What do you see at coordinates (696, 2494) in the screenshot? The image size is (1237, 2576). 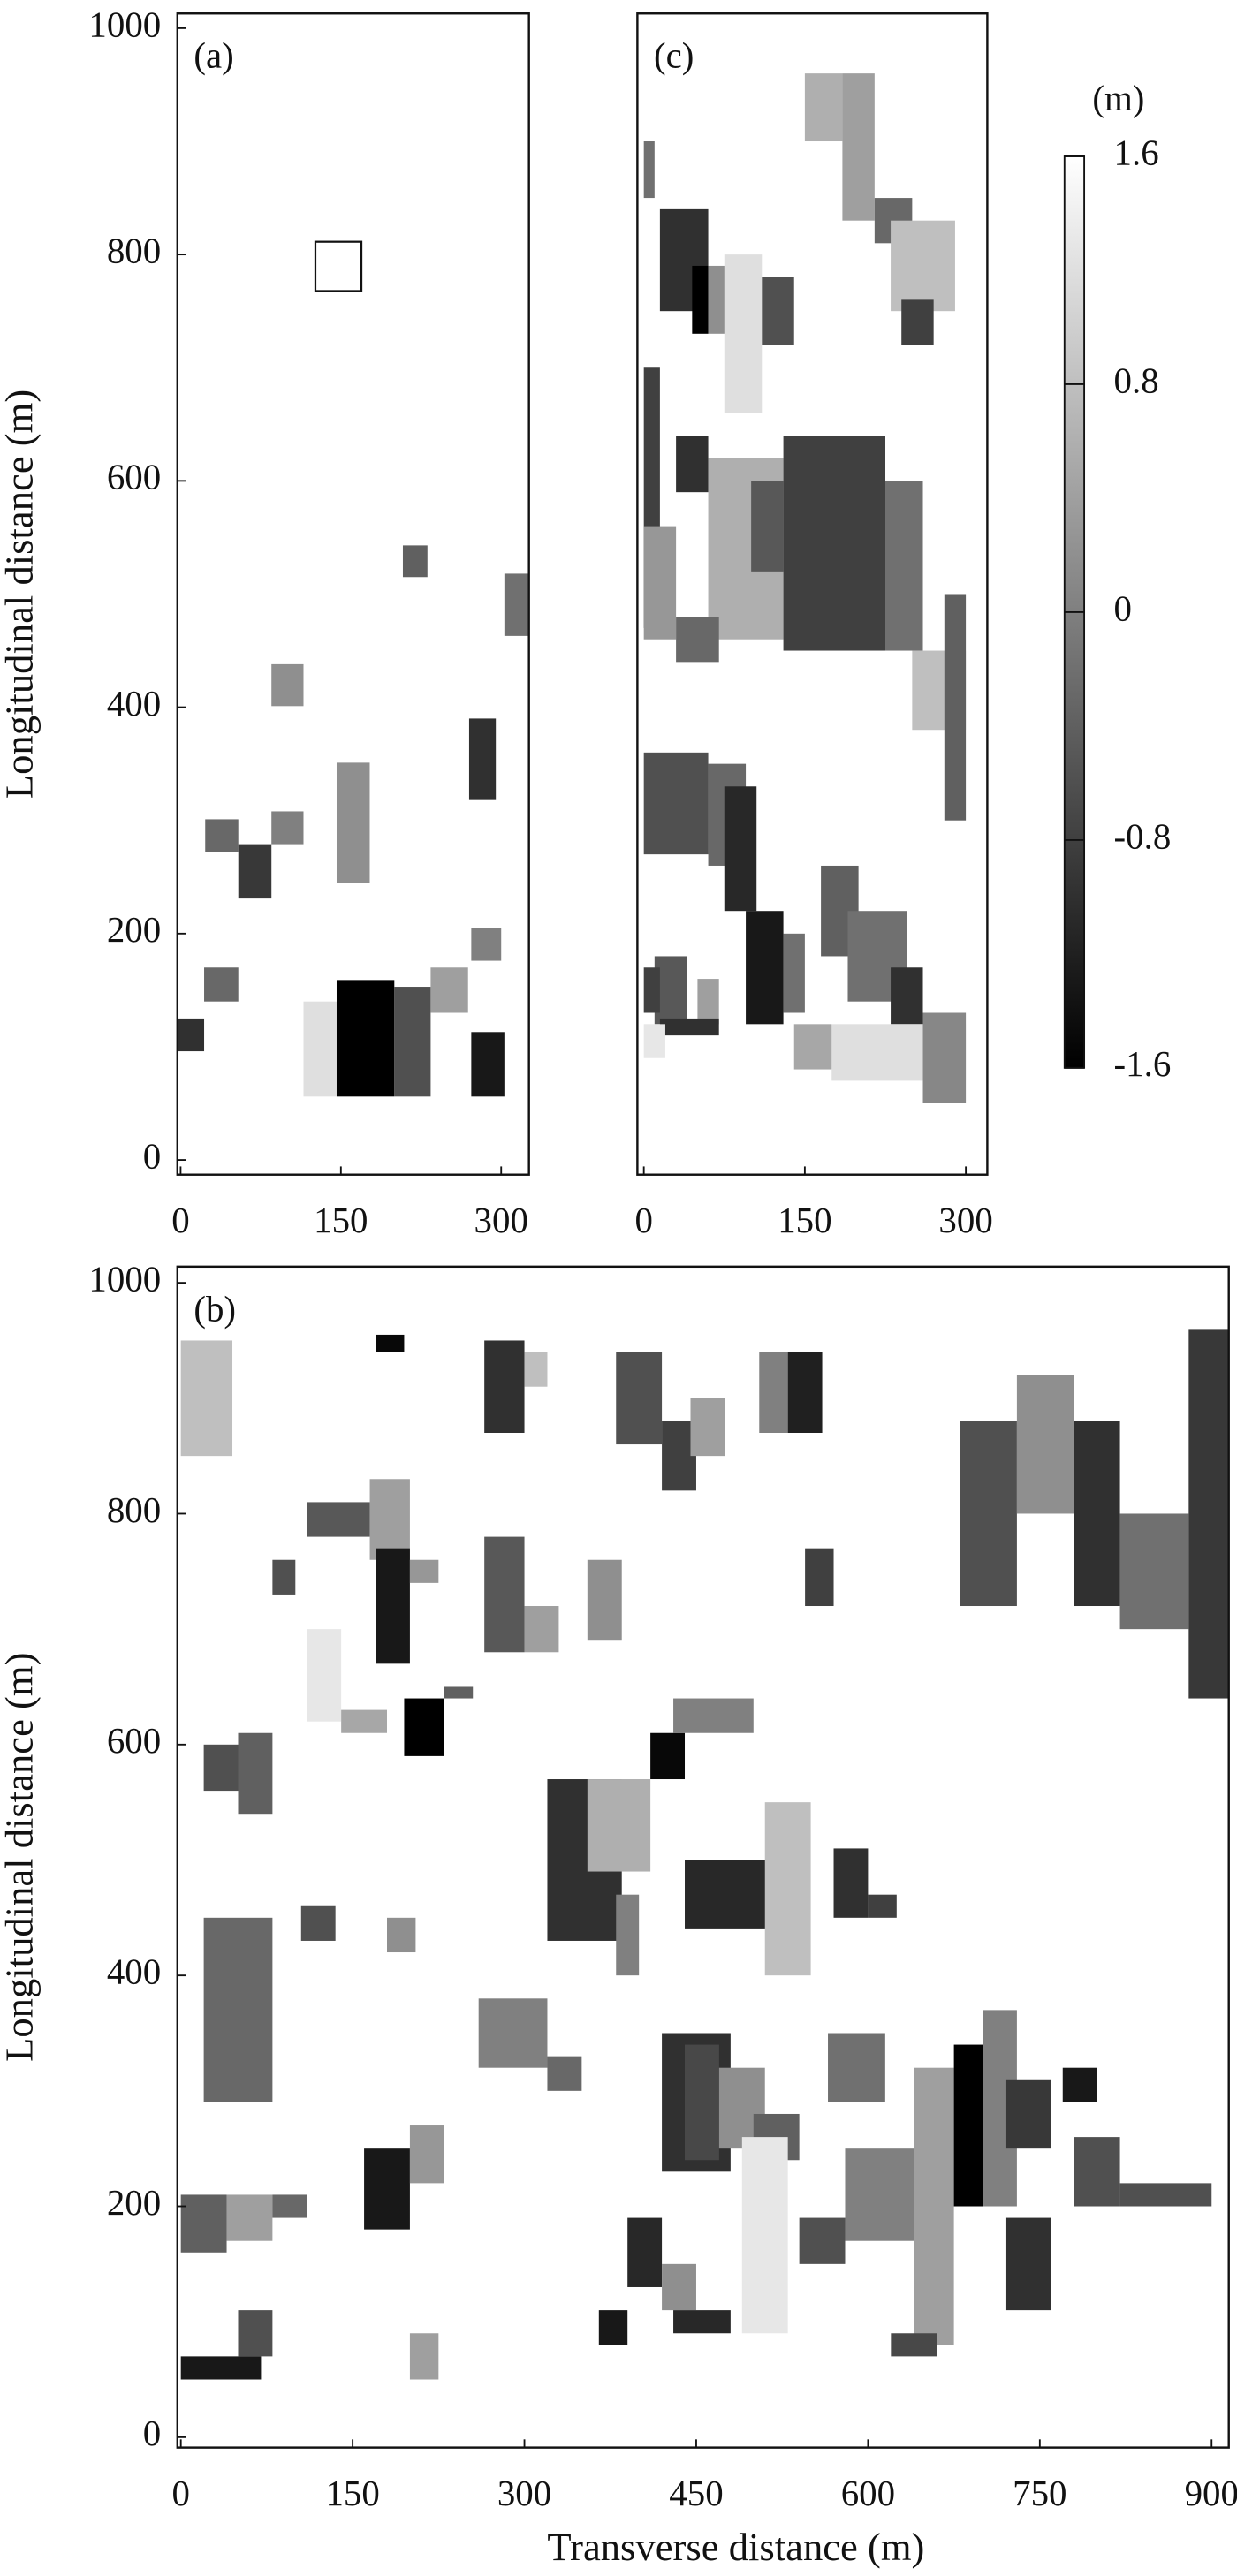 I see `x-tick-label: 450` at bounding box center [696, 2494].